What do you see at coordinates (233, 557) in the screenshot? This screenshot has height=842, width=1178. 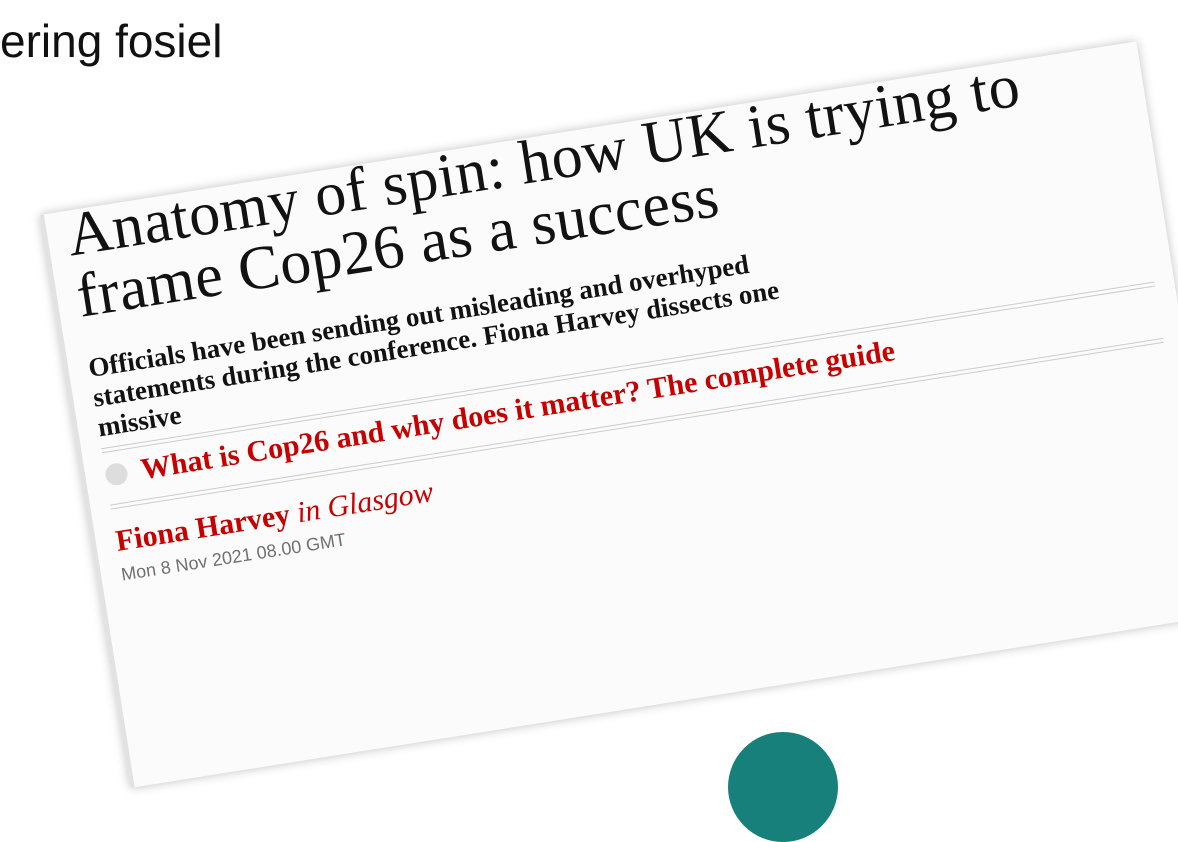 I see `date: Mon 8 Nov 2021 08.00 GMT` at bounding box center [233, 557].